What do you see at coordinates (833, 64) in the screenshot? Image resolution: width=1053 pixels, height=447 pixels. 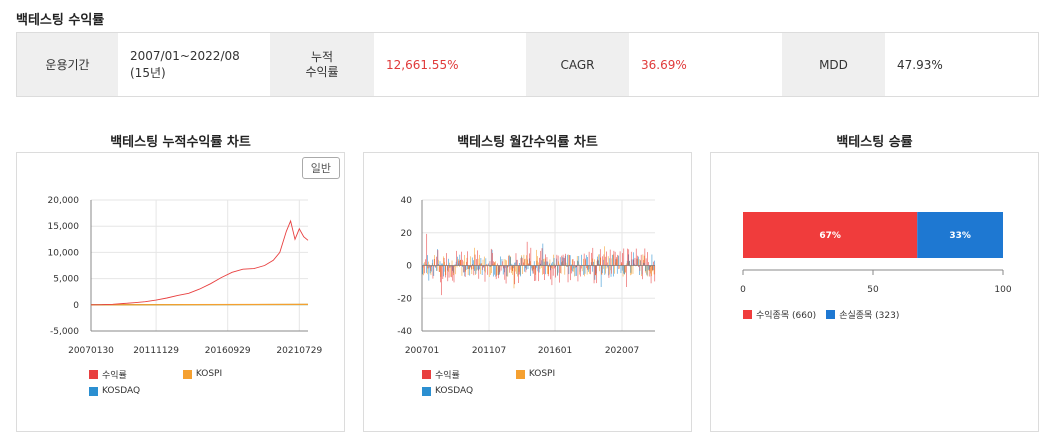 I see `mdd-label: MDD` at bounding box center [833, 64].